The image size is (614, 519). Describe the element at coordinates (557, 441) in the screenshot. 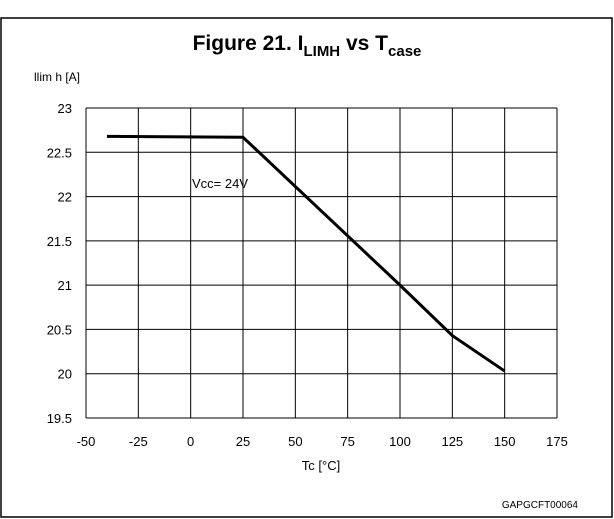

I see `x-tick-label: 175` at that location.